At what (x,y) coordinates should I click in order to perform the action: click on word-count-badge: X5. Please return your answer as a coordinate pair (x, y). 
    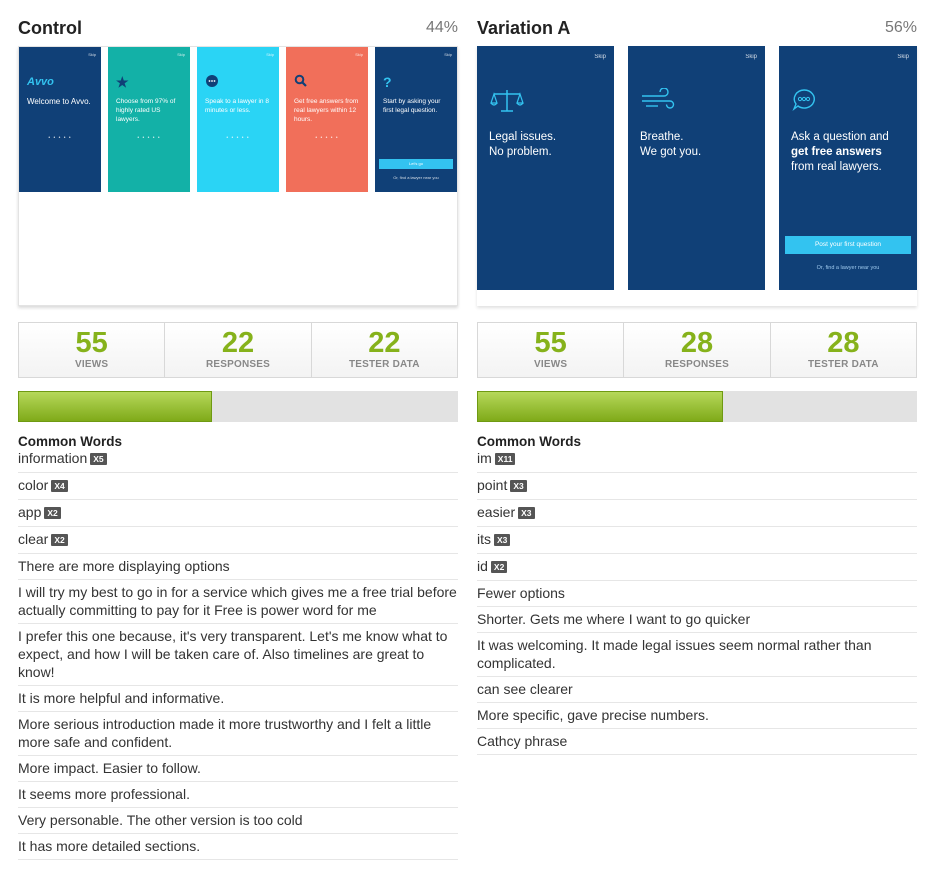
    Looking at the image, I should click on (98, 459).